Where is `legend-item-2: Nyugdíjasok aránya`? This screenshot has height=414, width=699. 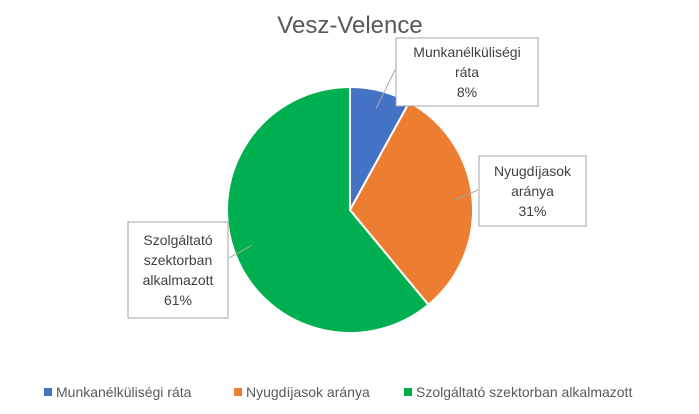
legend-item-2: Nyugdíjasok aránya is located at coordinates (302, 392).